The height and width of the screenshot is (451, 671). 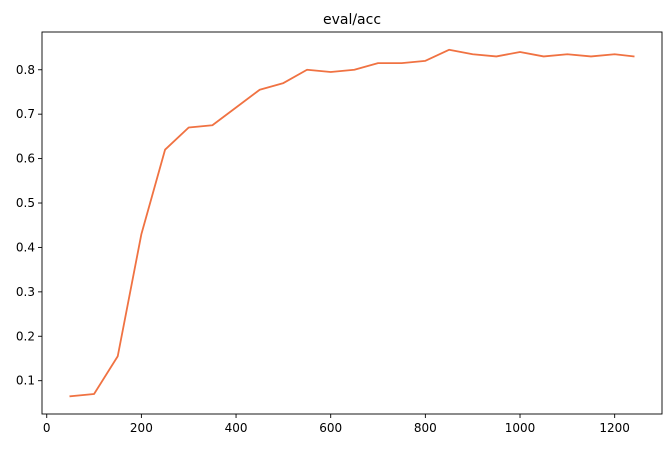 I want to click on y-tick-label: 0.7, so click(x=25, y=114).